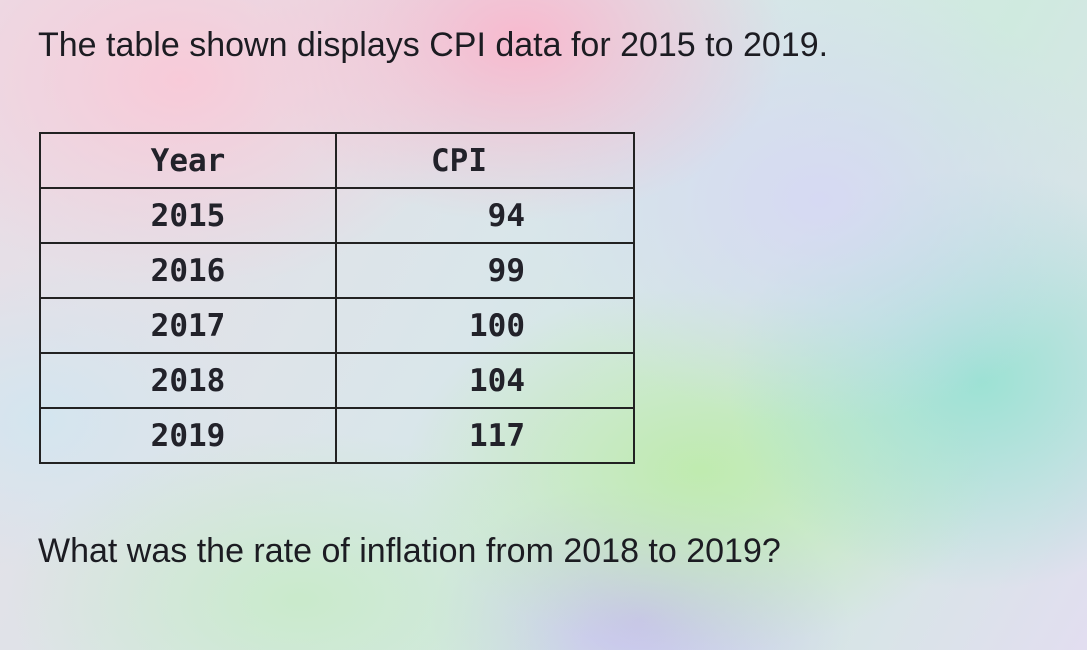  Describe the element at coordinates (485, 435) in the screenshot. I see `cpi-cell: 117` at that location.